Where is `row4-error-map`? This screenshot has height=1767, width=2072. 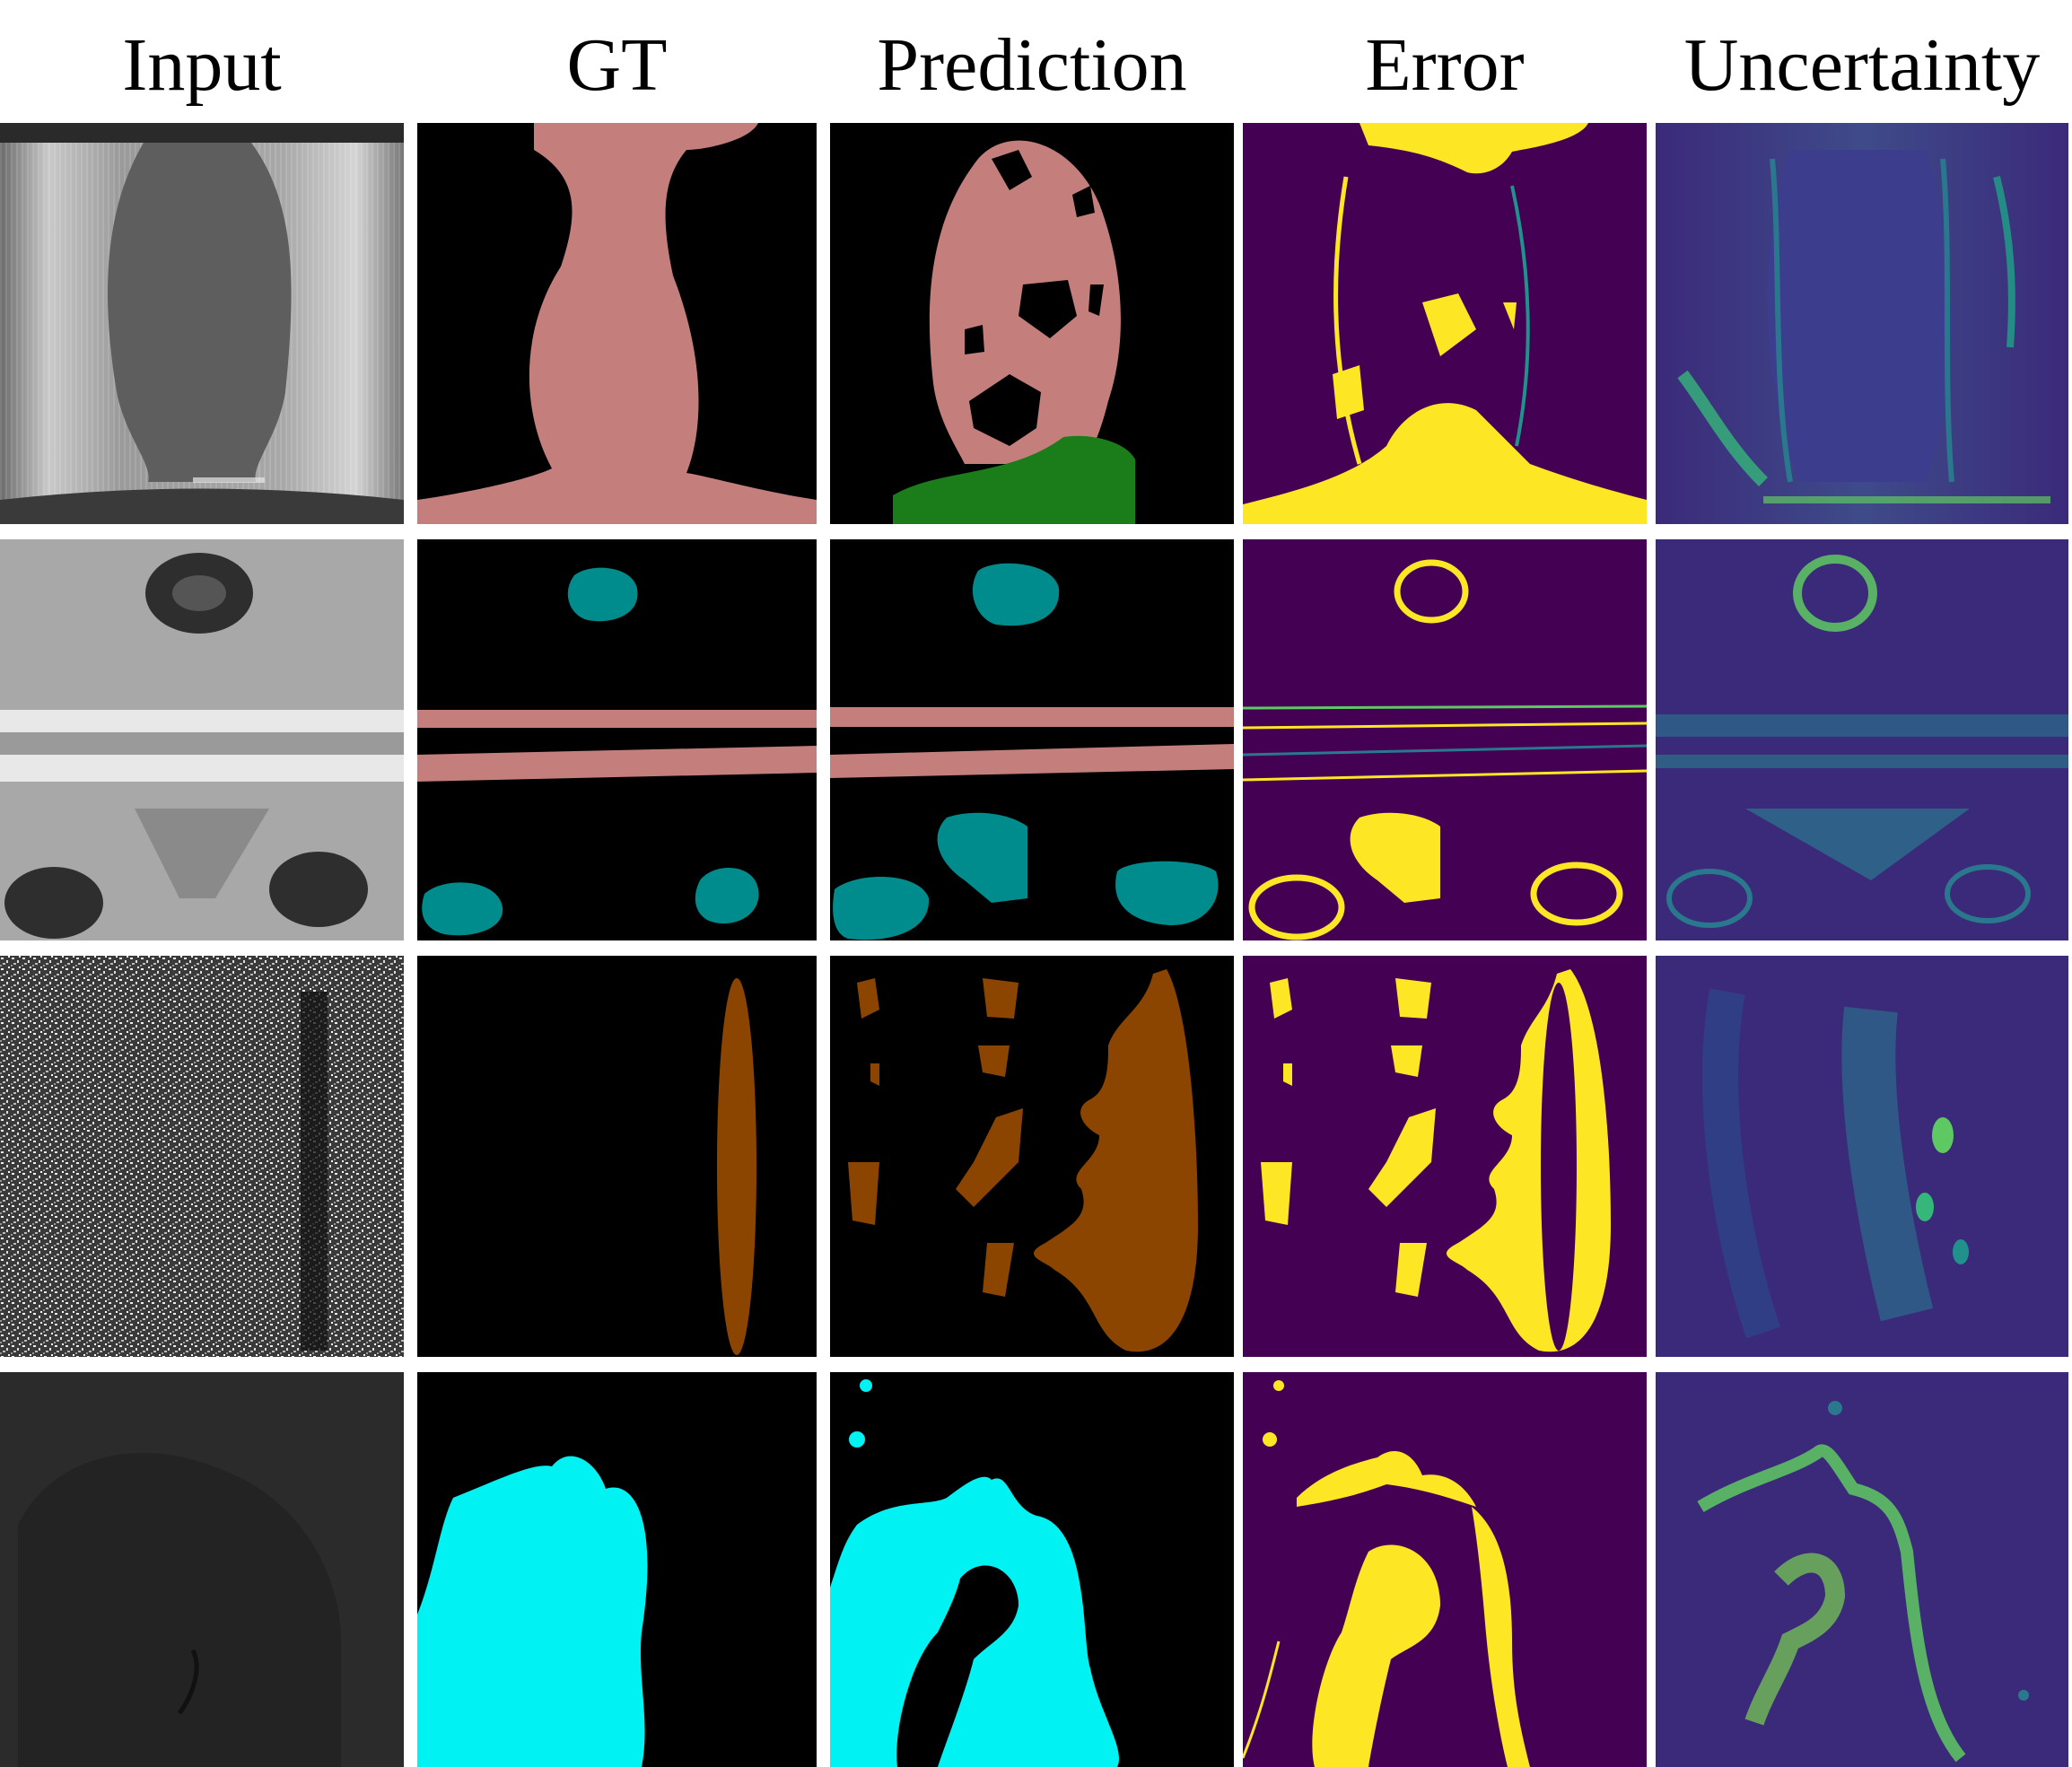
row4-error-map is located at coordinates (1445, 1569).